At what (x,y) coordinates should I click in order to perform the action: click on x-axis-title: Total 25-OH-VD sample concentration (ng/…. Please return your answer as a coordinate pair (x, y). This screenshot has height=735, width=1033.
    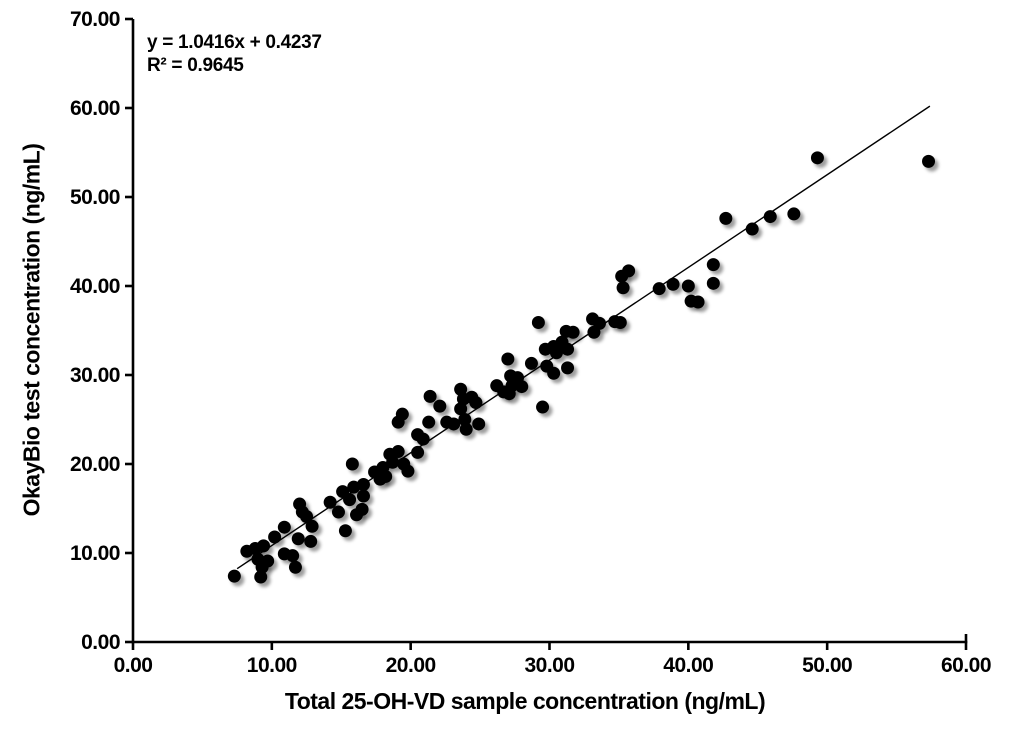
    Looking at the image, I should click on (525, 701).